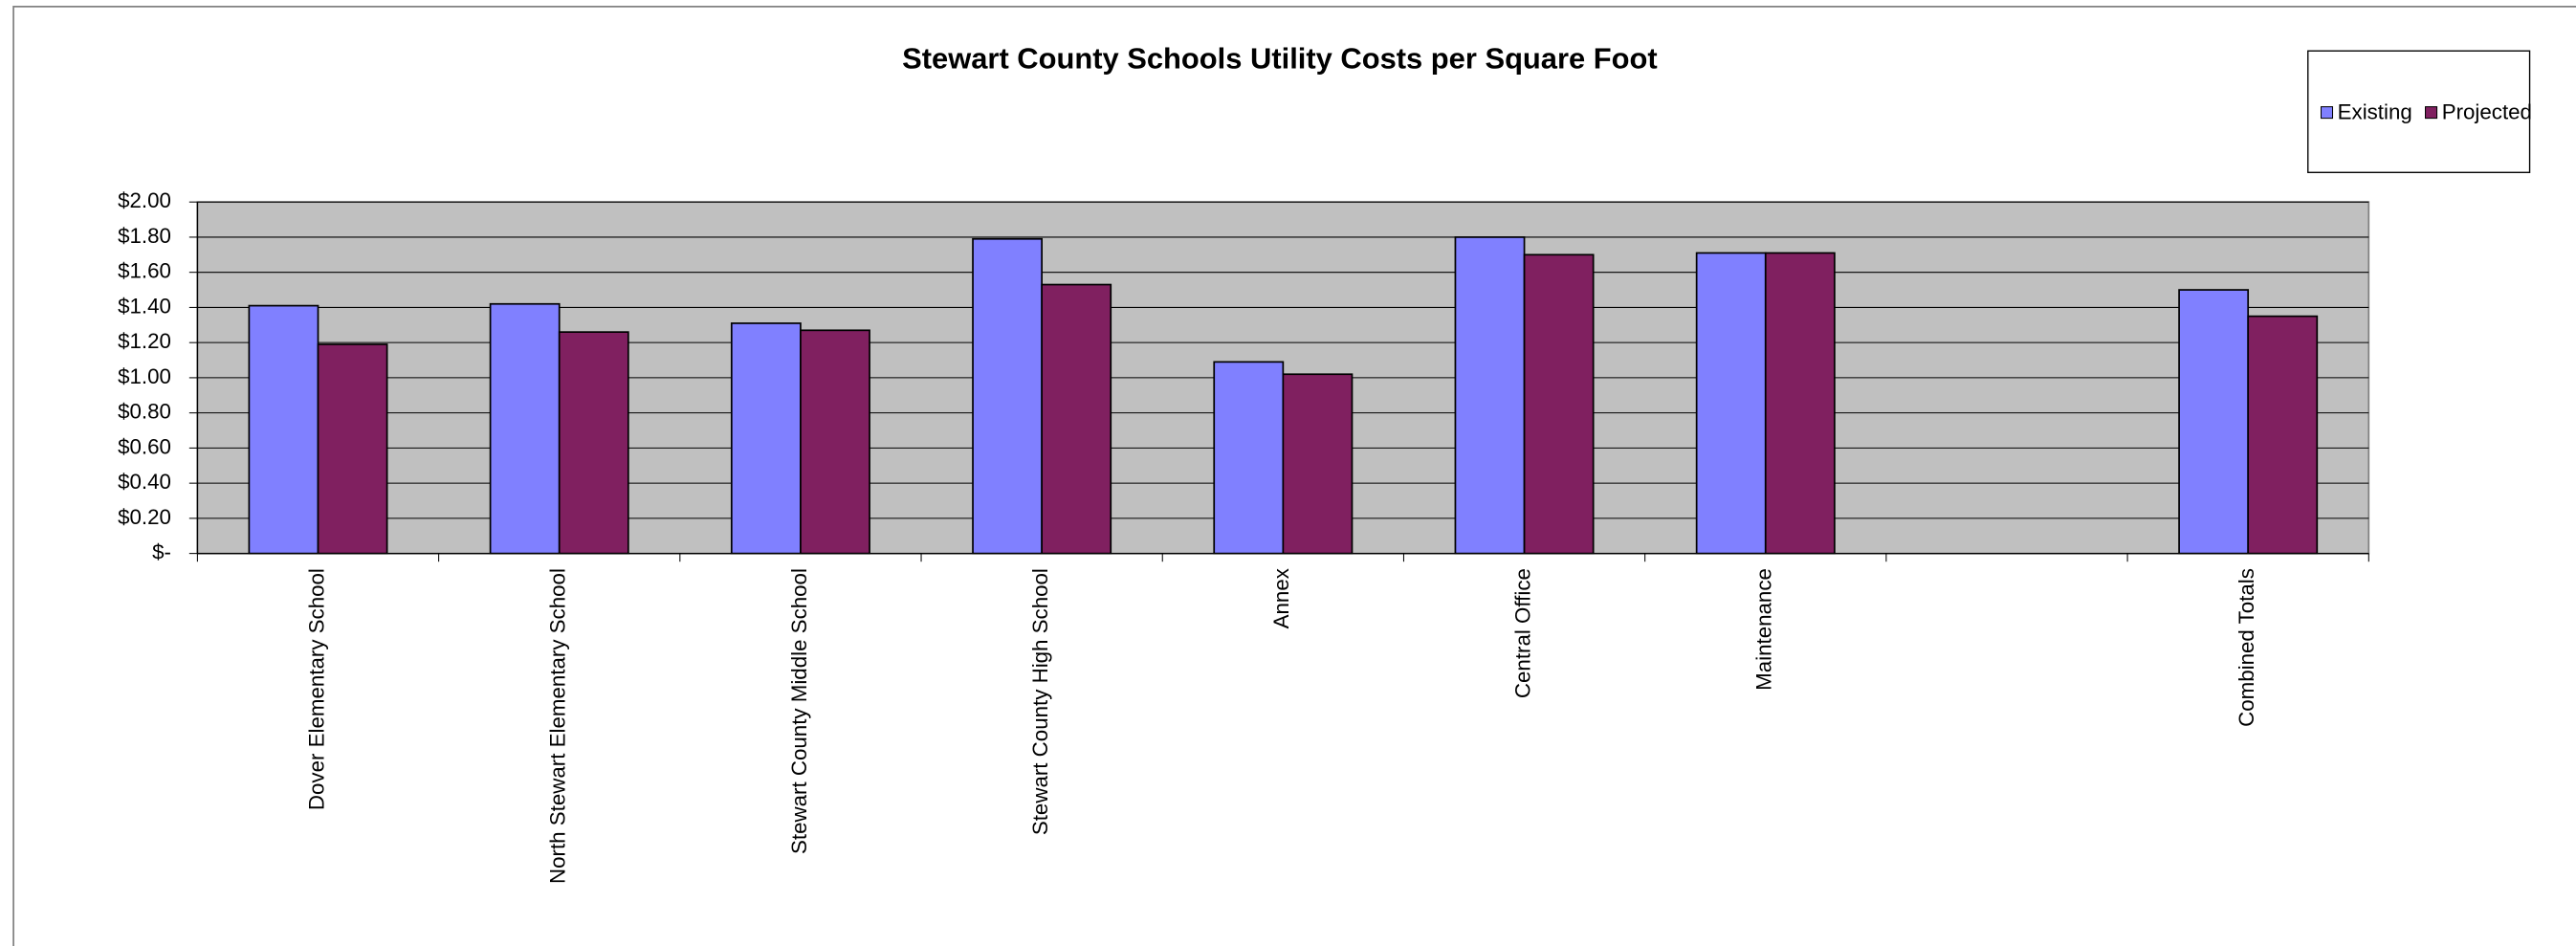 Image resolution: width=2576 pixels, height=946 pixels. What do you see at coordinates (144, 236) in the screenshot?
I see `y-tick-label: $1.80` at bounding box center [144, 236].